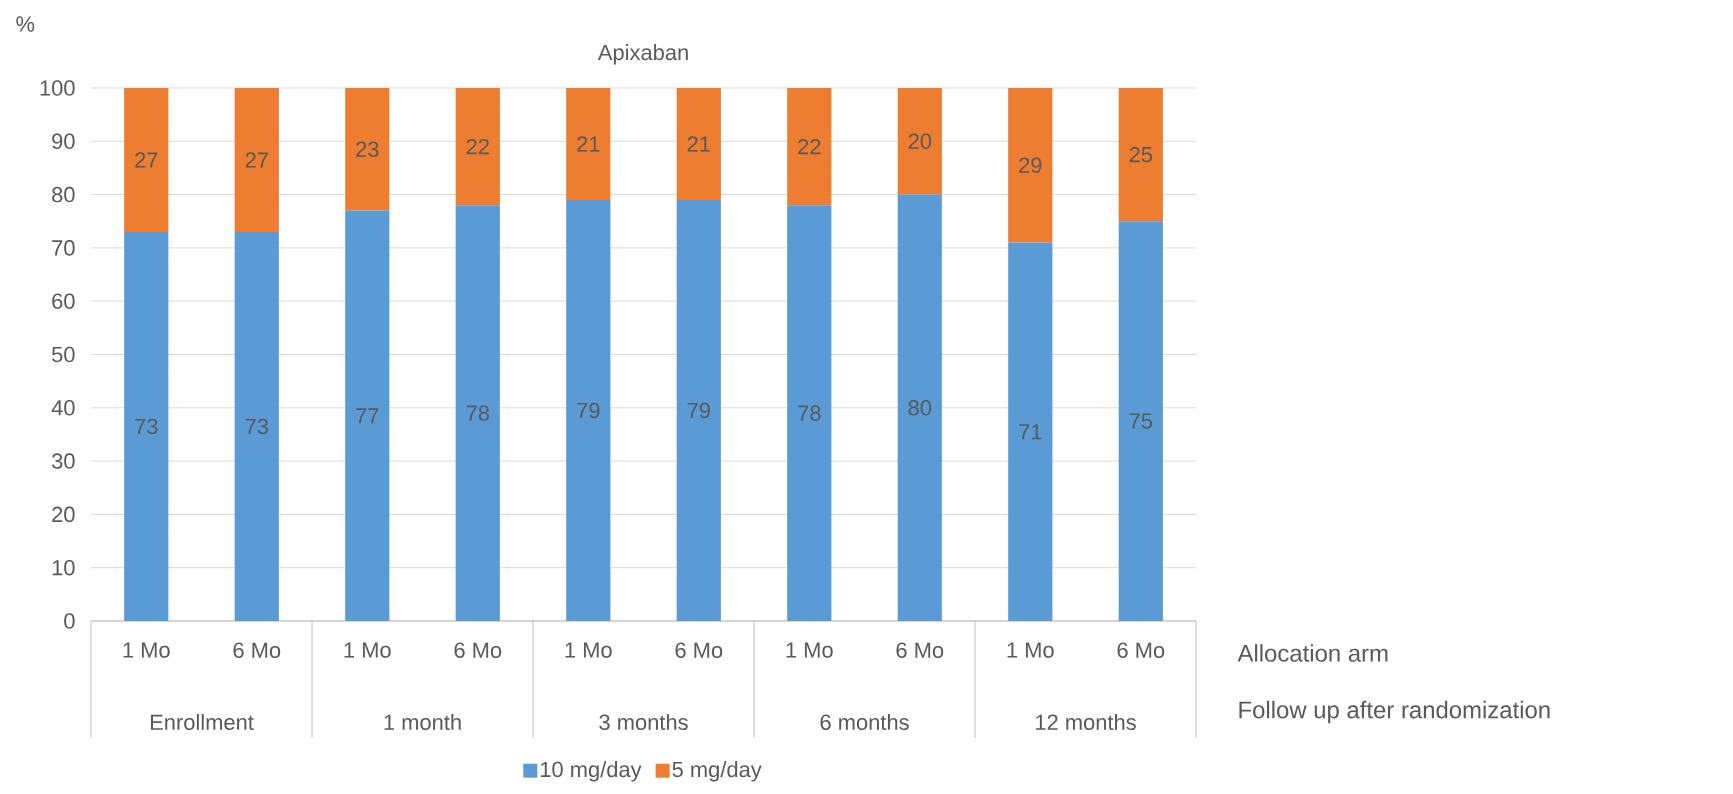 This screenshot has width=1733, height=794. I want to click on legend-label: 10 mg/day, so click(591, 771).